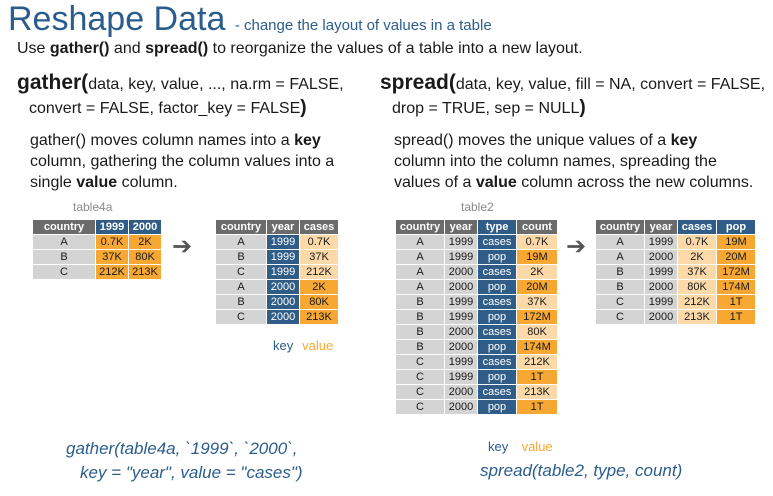 The height and width of the screenshot is (496, 773). What do you see at coordinates (277, 287) in the screenshot?
I see `table-row: A 2000 2K` at bounding box center [277, 287].